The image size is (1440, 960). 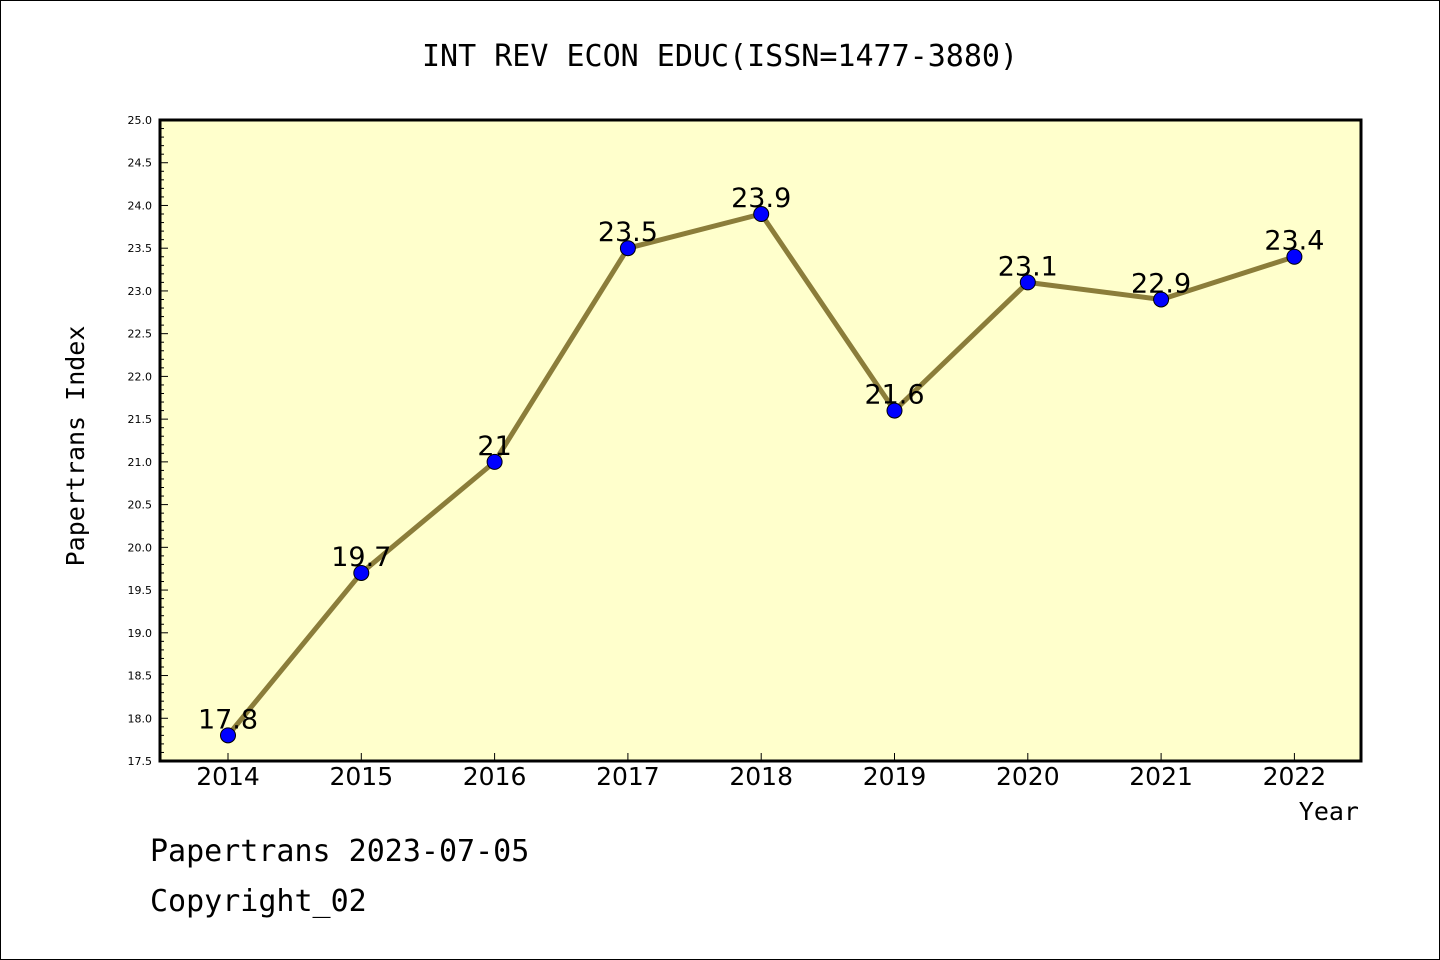 I want to click on y-tick-label: 18.0, so click(x=140, y=718).